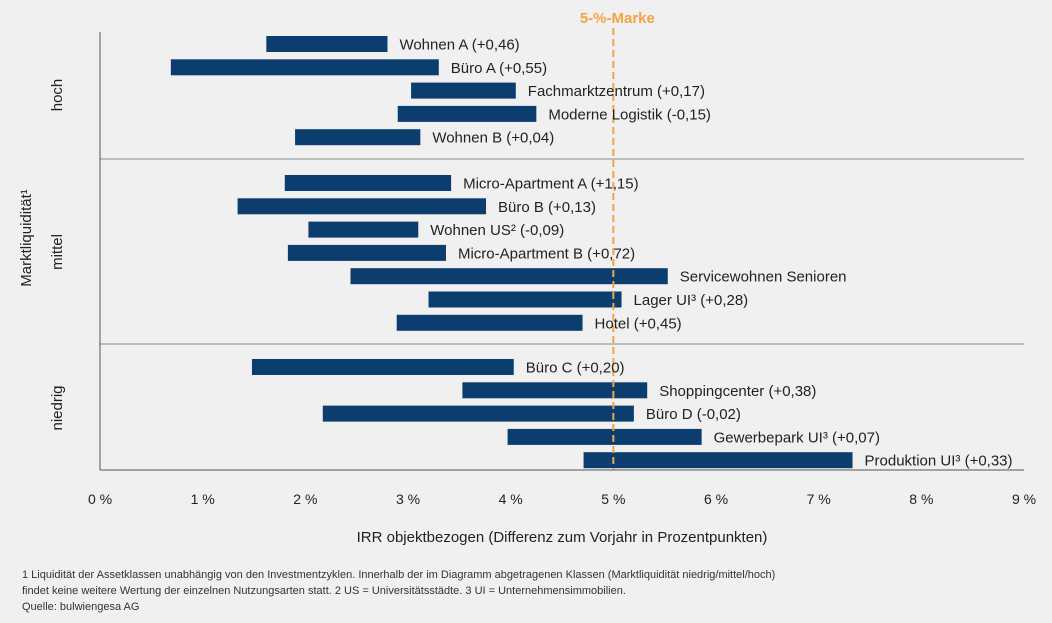 The height and width of the screenshot is (623, 1052). What do you see at coordinates (737, 391) in the screenshot?
I see `bar-label: Shoppingcenter (+0,38)` at bounding box center [737, 391].